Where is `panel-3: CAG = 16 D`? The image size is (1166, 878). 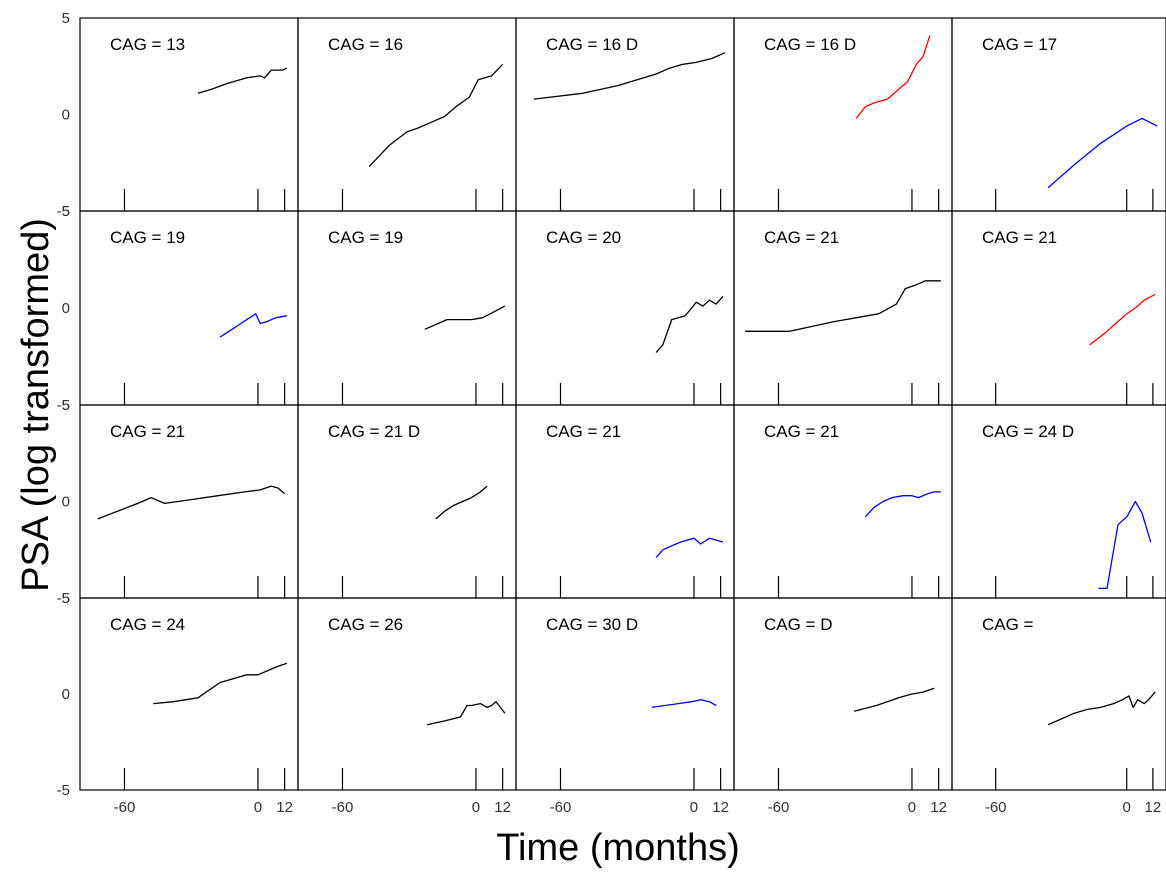
panel-3: CAG = 16 D is located at coordinates (625, 114).